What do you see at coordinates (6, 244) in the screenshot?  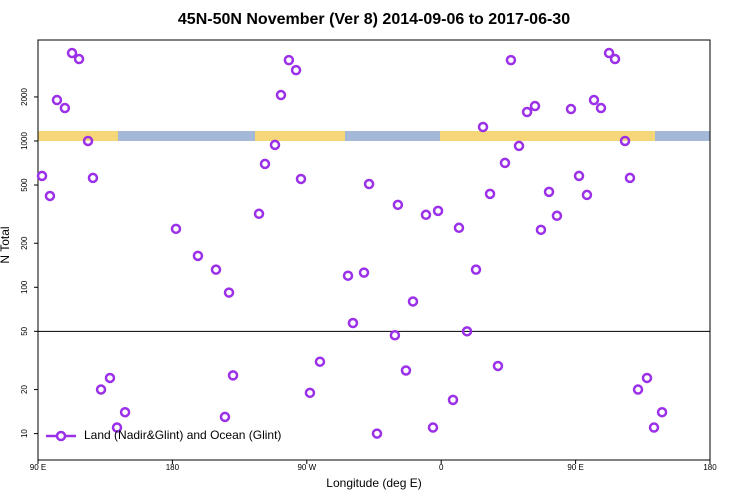 I see `y-axis-label: N Total` at bounding box center [6, 244].